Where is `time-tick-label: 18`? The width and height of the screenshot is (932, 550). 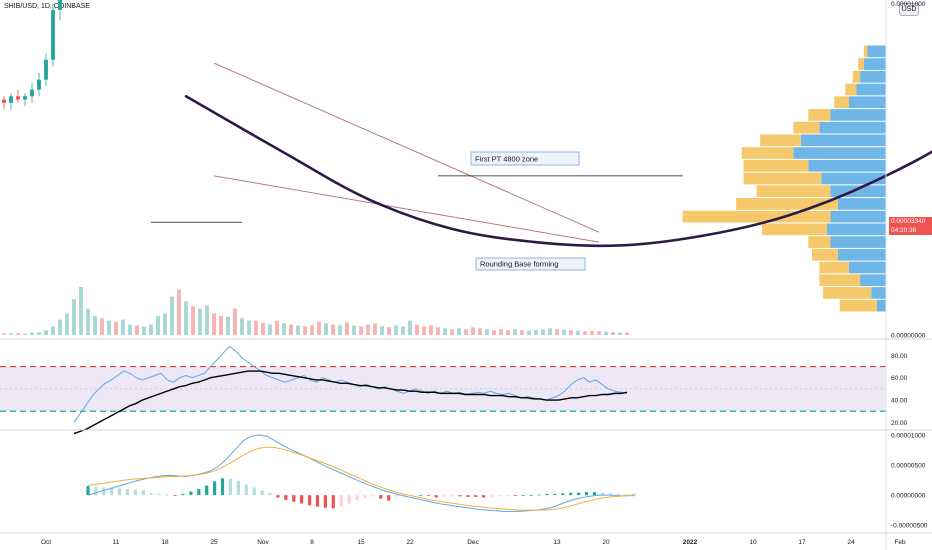 time-tick-label: 18 is located at coordinates (165, 542).